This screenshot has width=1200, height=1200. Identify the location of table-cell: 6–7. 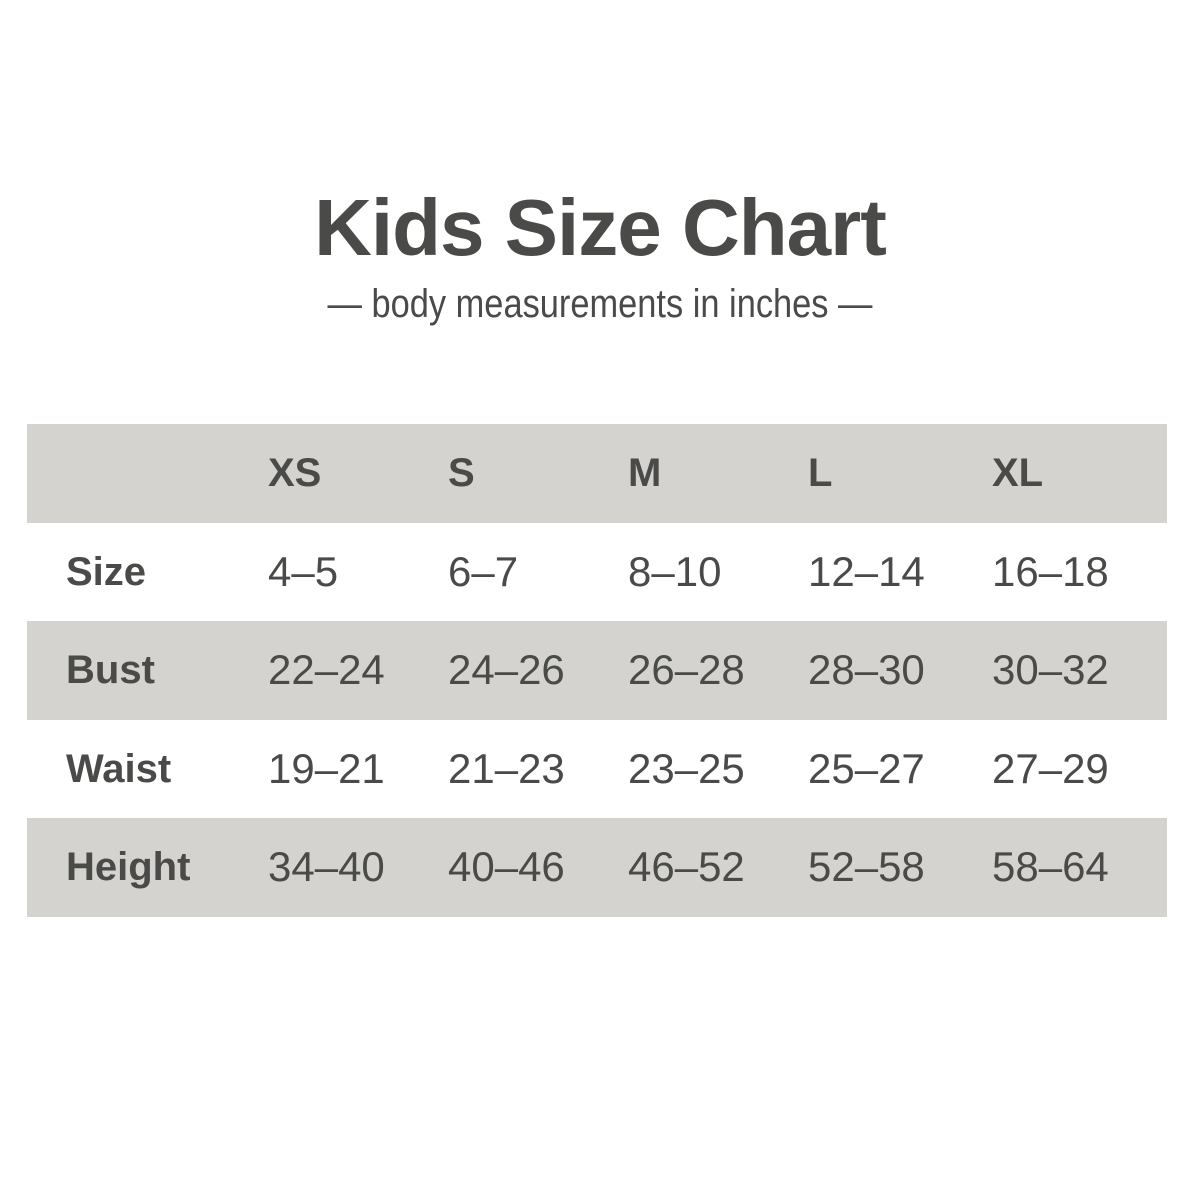
(483, 571).